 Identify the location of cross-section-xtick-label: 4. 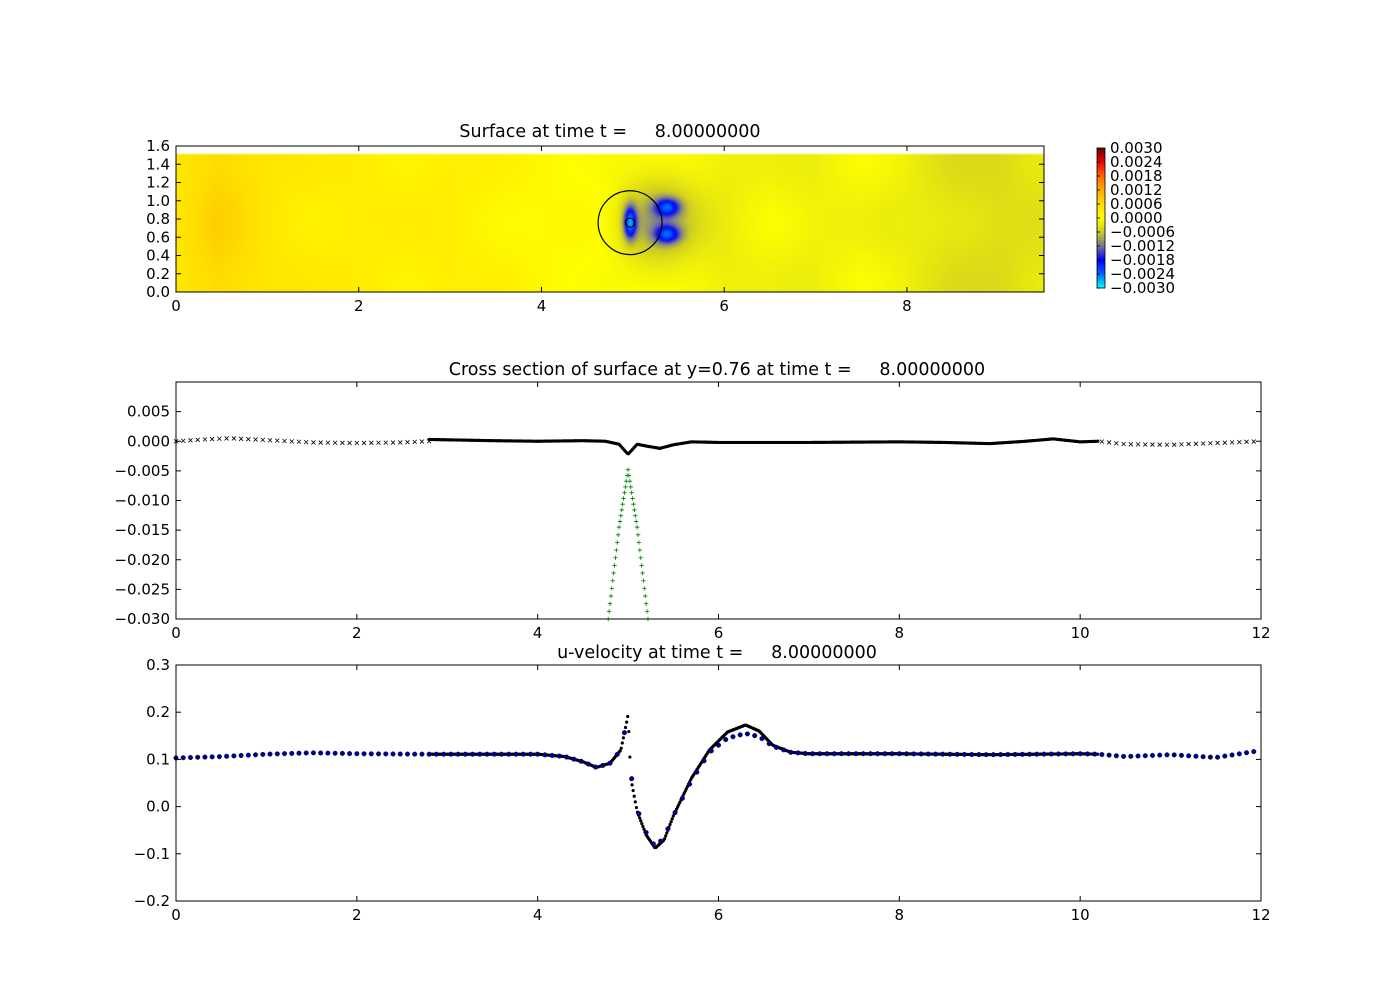
(538, 633).